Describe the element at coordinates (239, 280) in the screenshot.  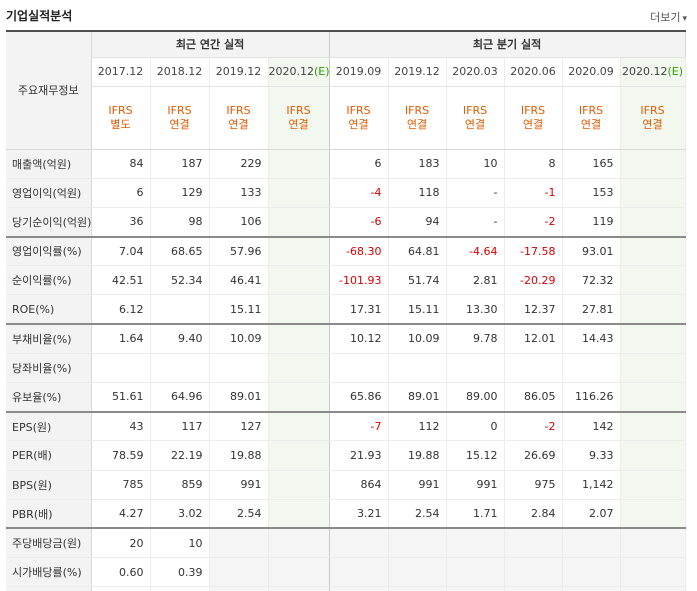
I see `table-cell: 46.41` at that location.